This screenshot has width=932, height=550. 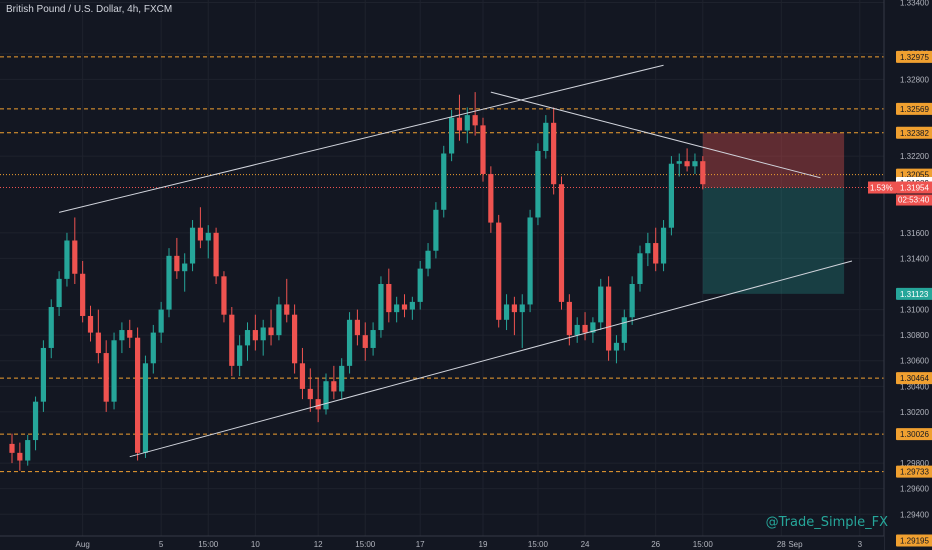 I want to click on position-tool, so click(x=773, y=213).